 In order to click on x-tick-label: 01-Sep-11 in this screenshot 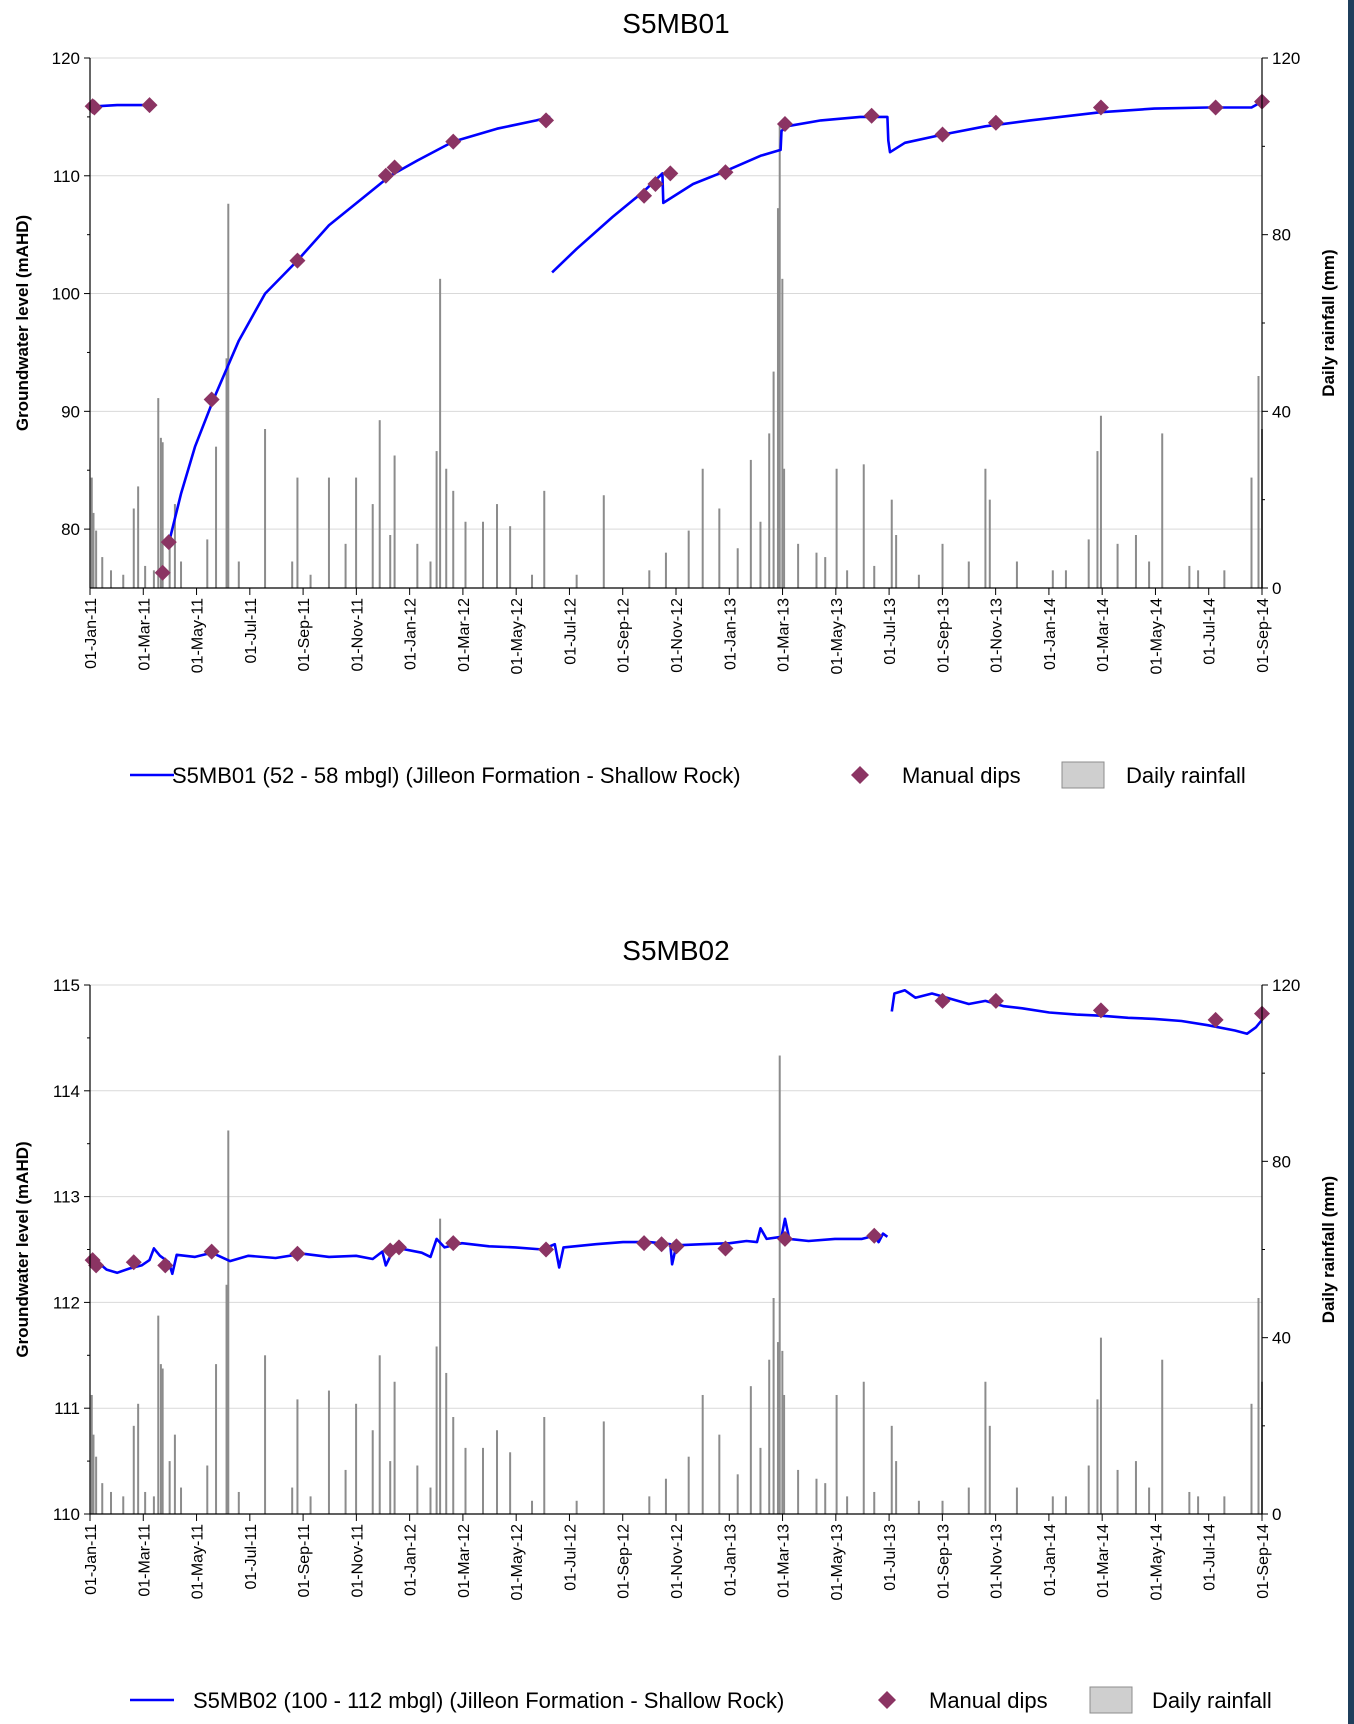, I will do `click(304, 1561)`.